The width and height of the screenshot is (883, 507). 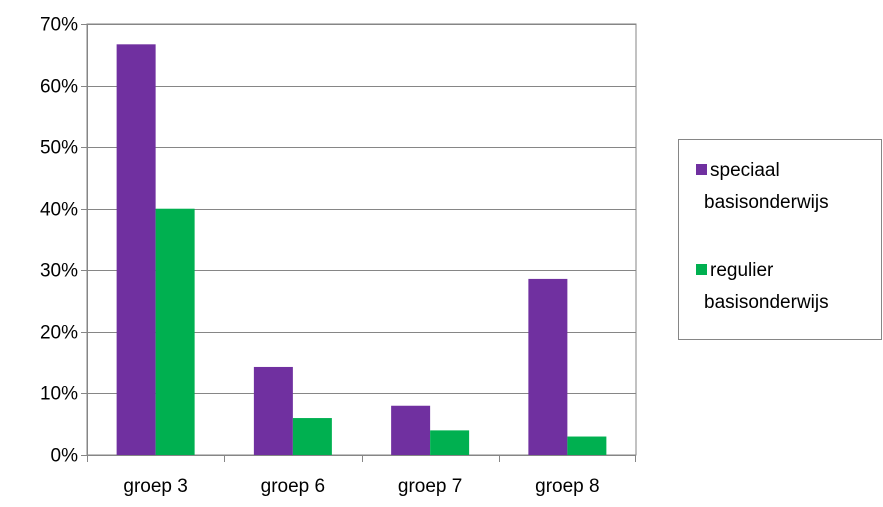 I want to click on y-tick-label: 50%, so click(x=59, y=148).